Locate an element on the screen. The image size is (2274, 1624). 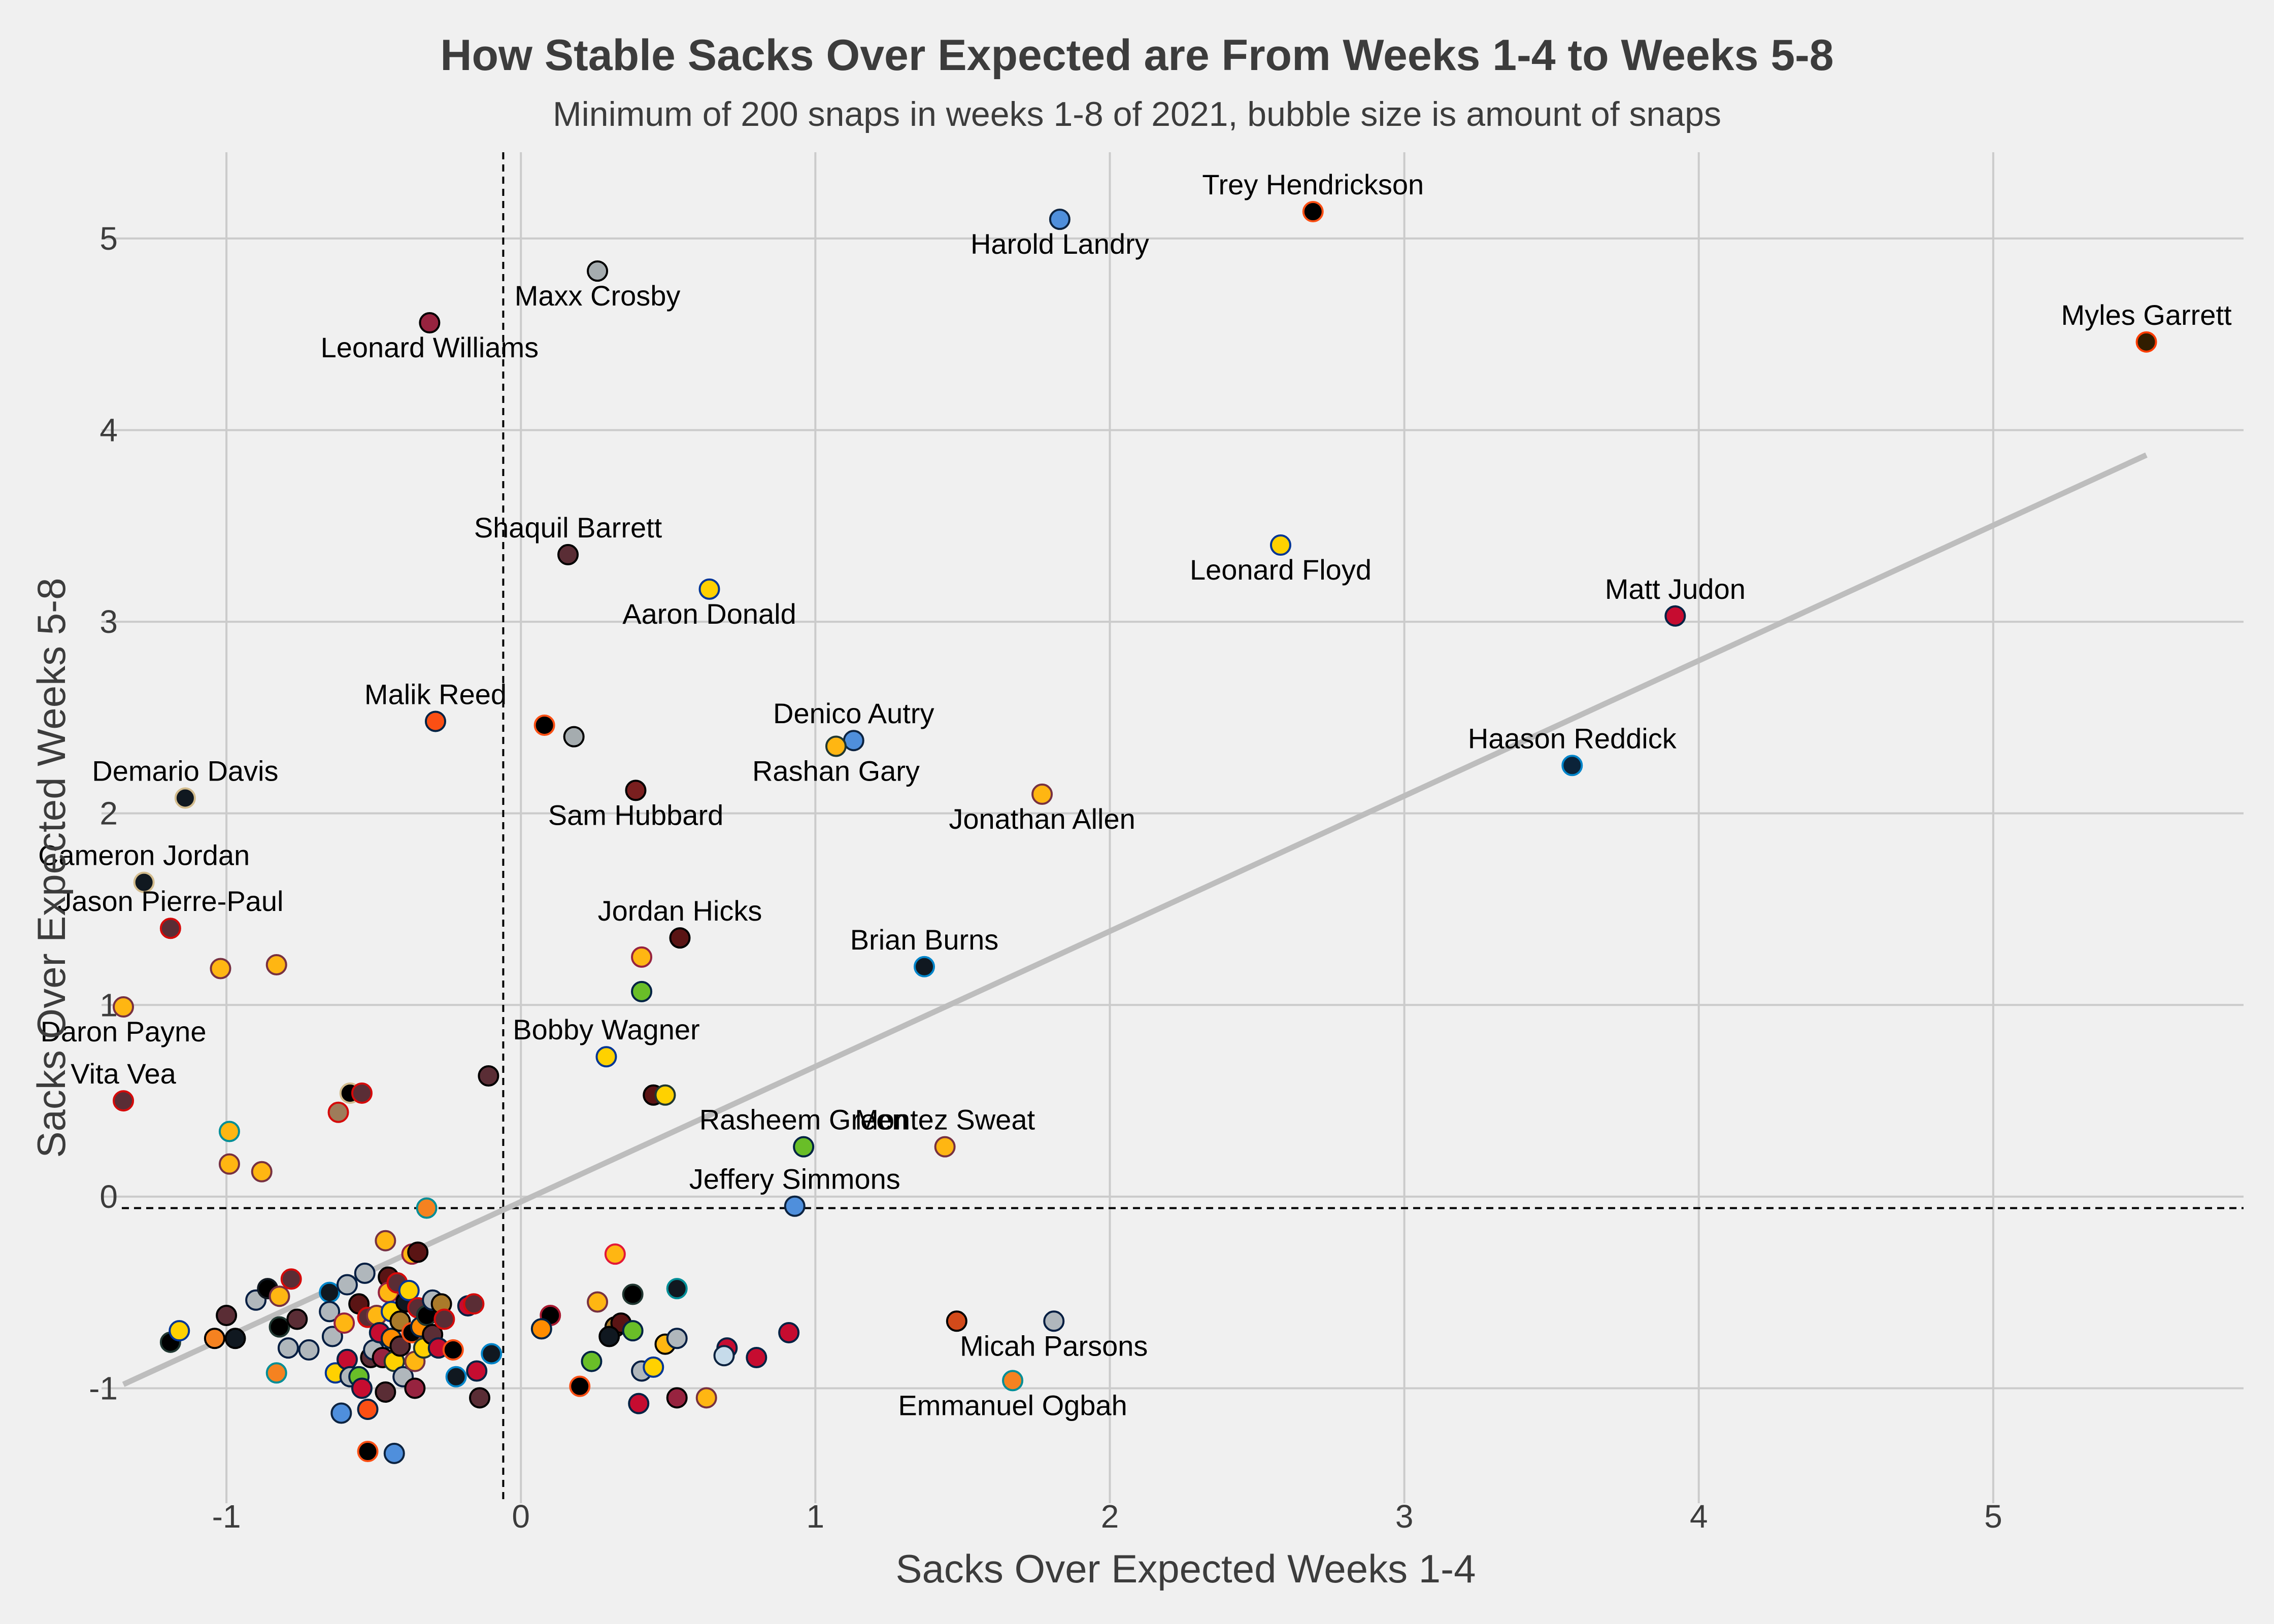
point-label: Matt Judon is located at coordinates (1676, 589).